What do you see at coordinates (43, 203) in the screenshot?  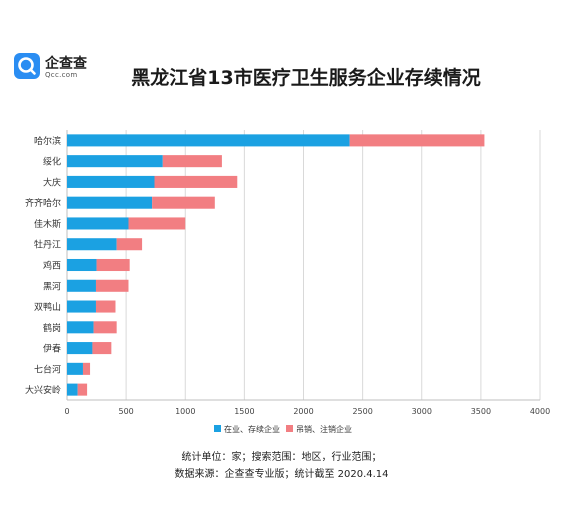 I see `category-label: 齐齐哈尔` at bounding box center [43, 203].